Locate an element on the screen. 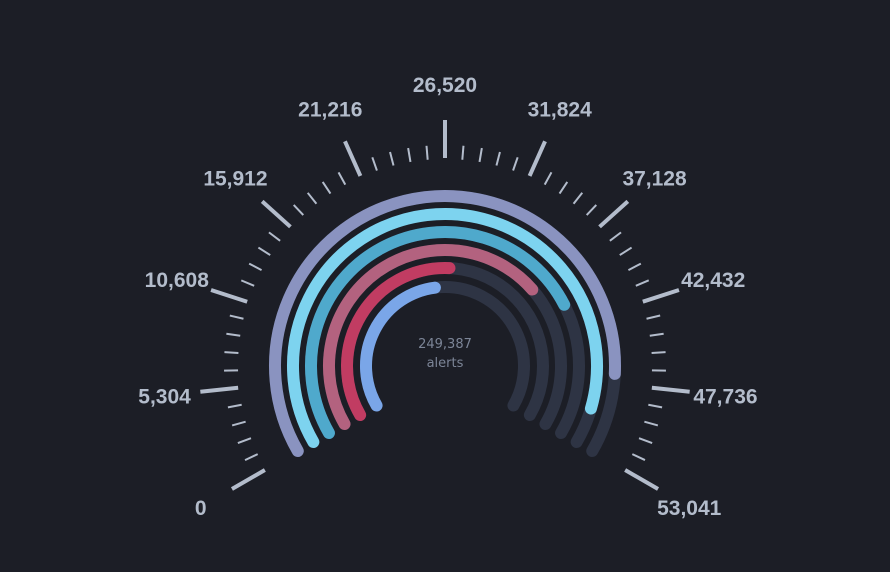 This screenshot has height=572, width=890. tick-label: 10,608 is located at coordinates (177, 280).